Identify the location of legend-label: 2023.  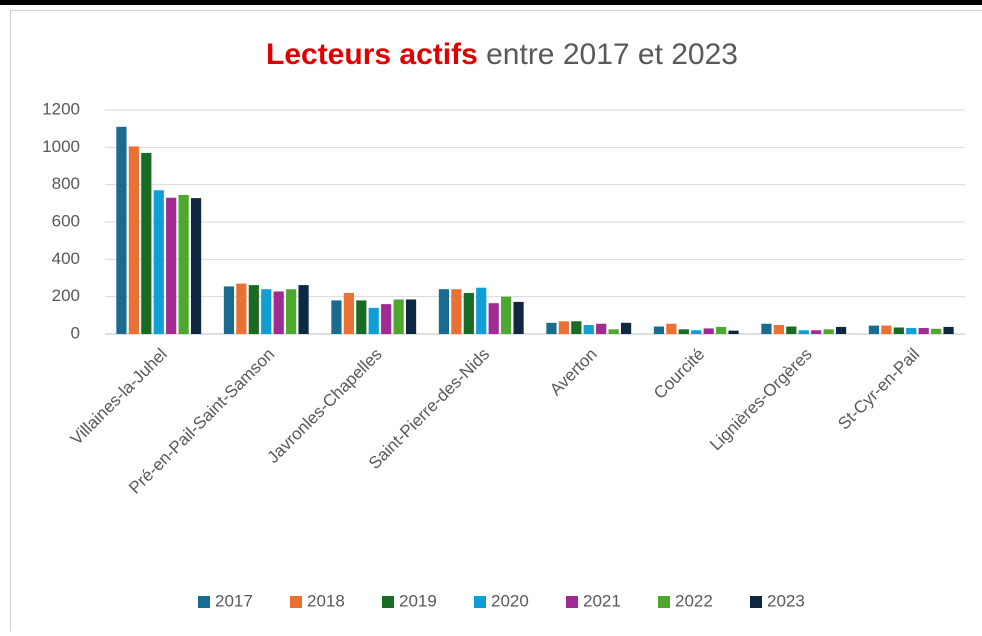
(786, 600).